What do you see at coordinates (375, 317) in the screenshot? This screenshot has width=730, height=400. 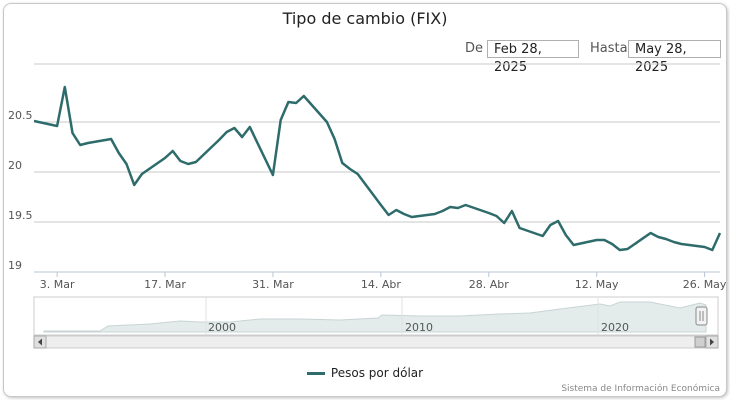 I see `navigator-series-area` at bounding box center [375, 317].